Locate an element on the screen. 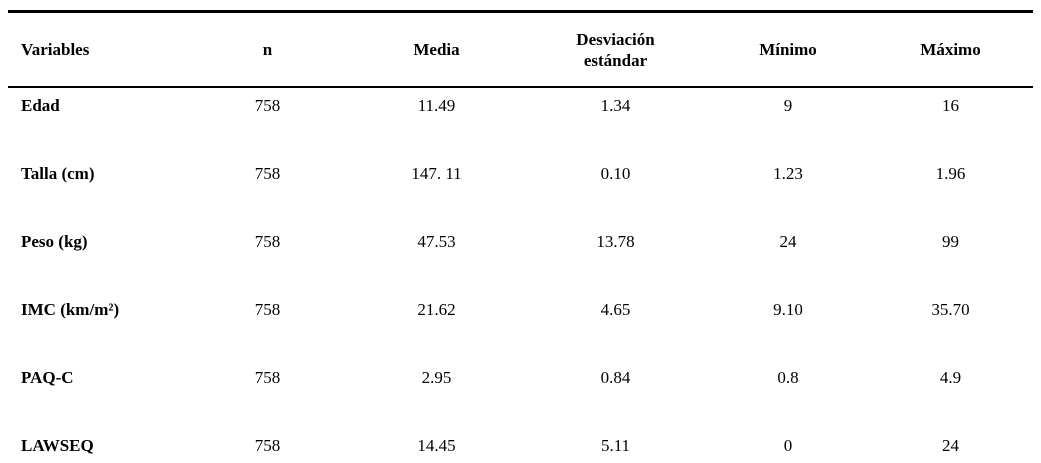 This screenshot has width=1041, height=463. table-row-imc: IMC (km/m²) 758 21.62 4.65 9.10 35.70 is located at coordinates (520, 326).